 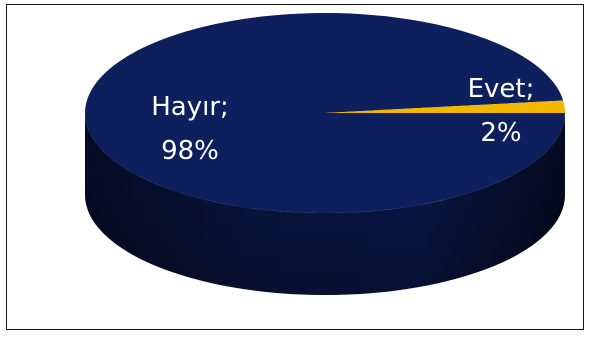 I want to click on pie-slice-evet, so click(x=445, y=106).